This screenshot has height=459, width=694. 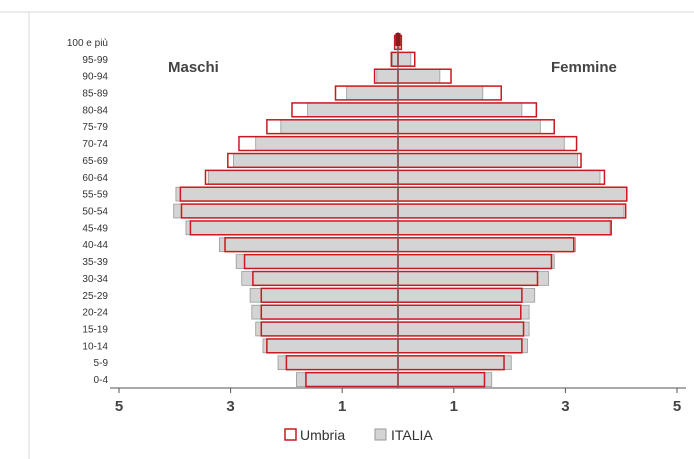 What do you see at coordinates (101, 380) in the screenshot?
I see `age-group-label: 0-4` at bounding box center [101, 380].